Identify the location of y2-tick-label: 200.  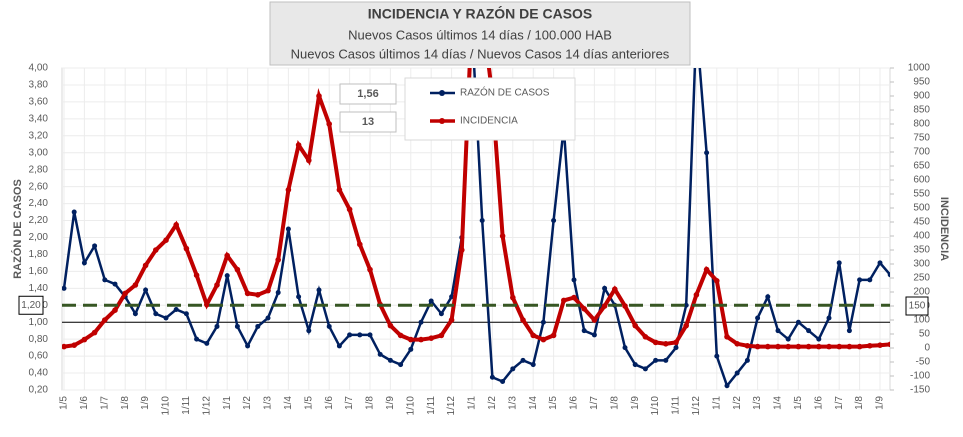
(921, 292).